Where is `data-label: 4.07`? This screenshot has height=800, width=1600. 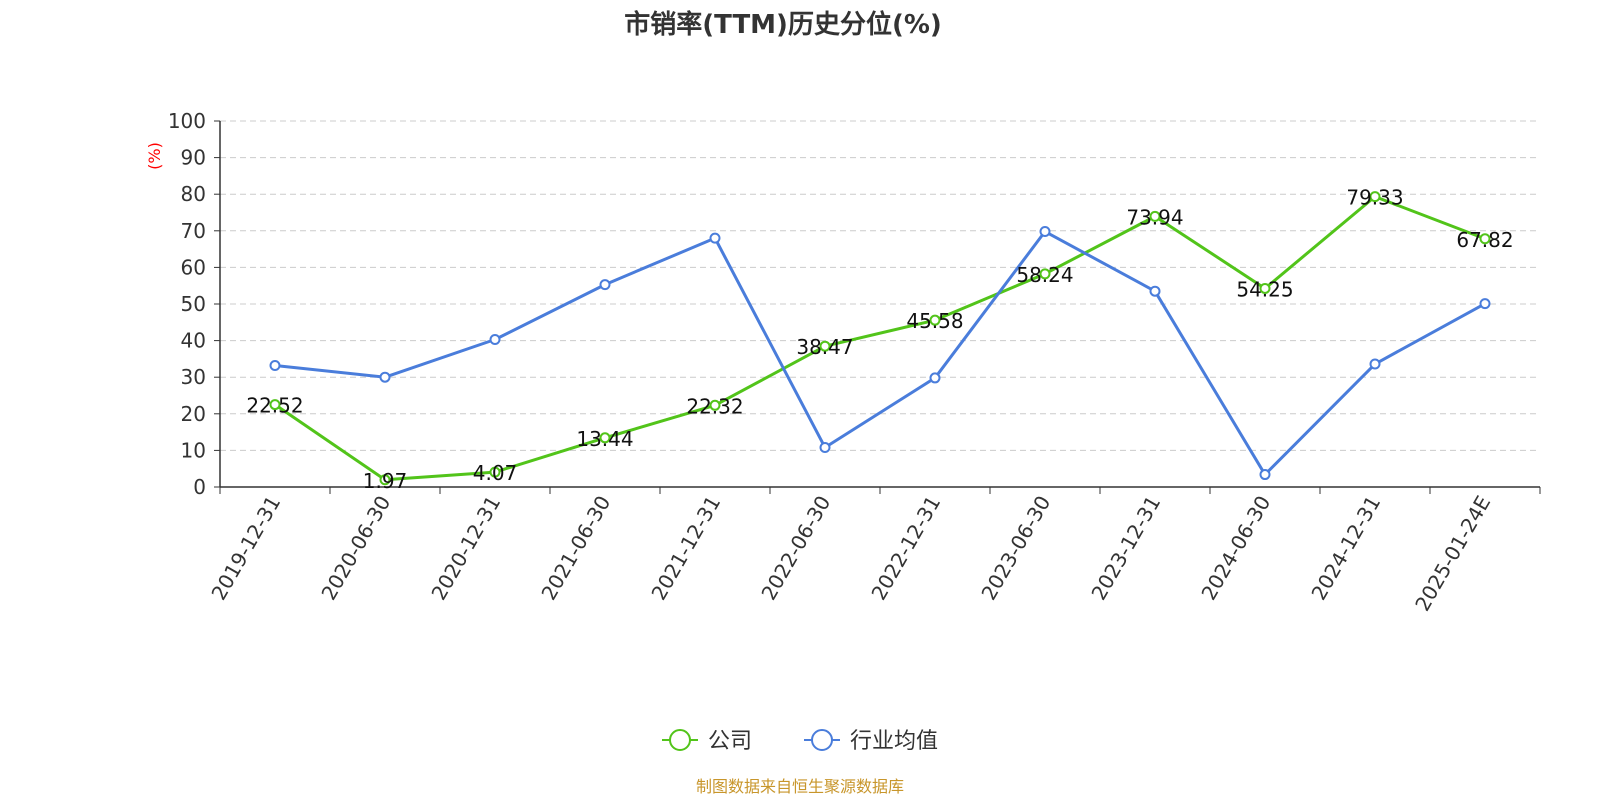
data-label: 4.07 is located at coordinates (495, 473).